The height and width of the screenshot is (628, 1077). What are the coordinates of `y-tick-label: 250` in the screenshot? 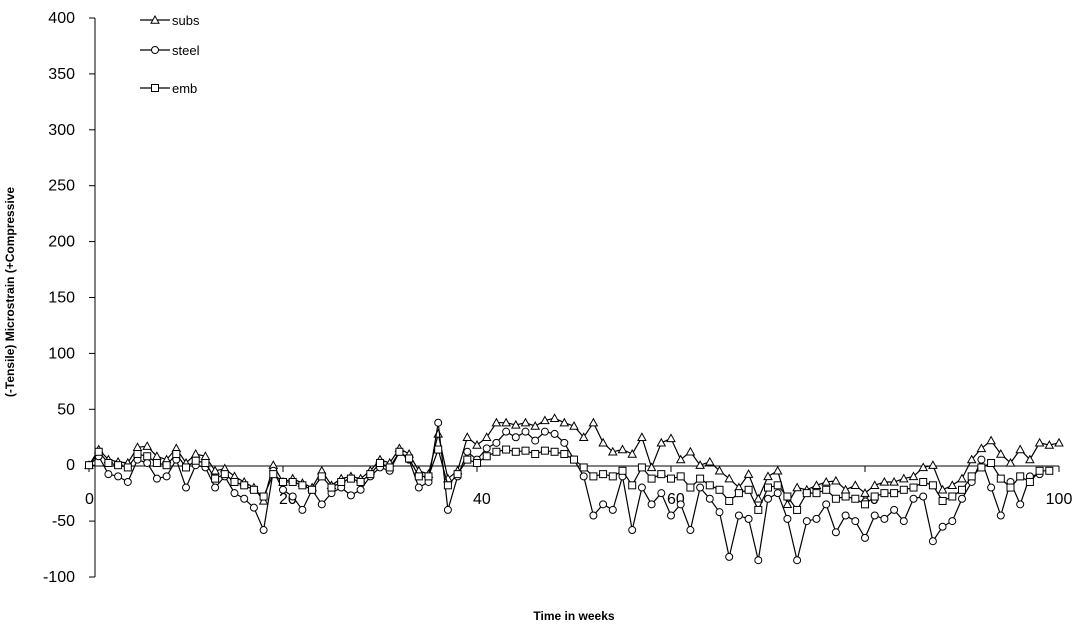 It's located at (61, 186).